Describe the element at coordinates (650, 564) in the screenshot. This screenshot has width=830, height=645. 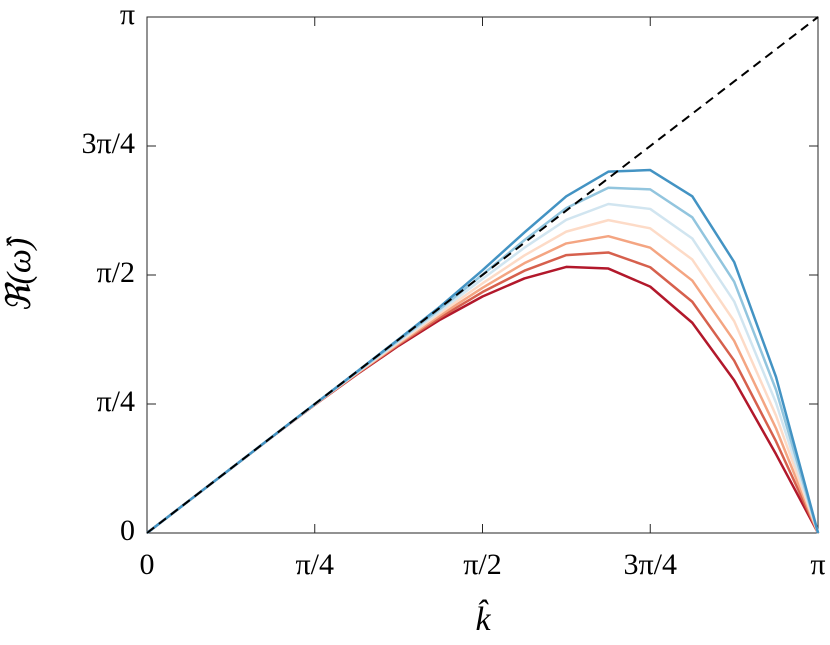
I see `x-tick-label: 3π/4` at that location.